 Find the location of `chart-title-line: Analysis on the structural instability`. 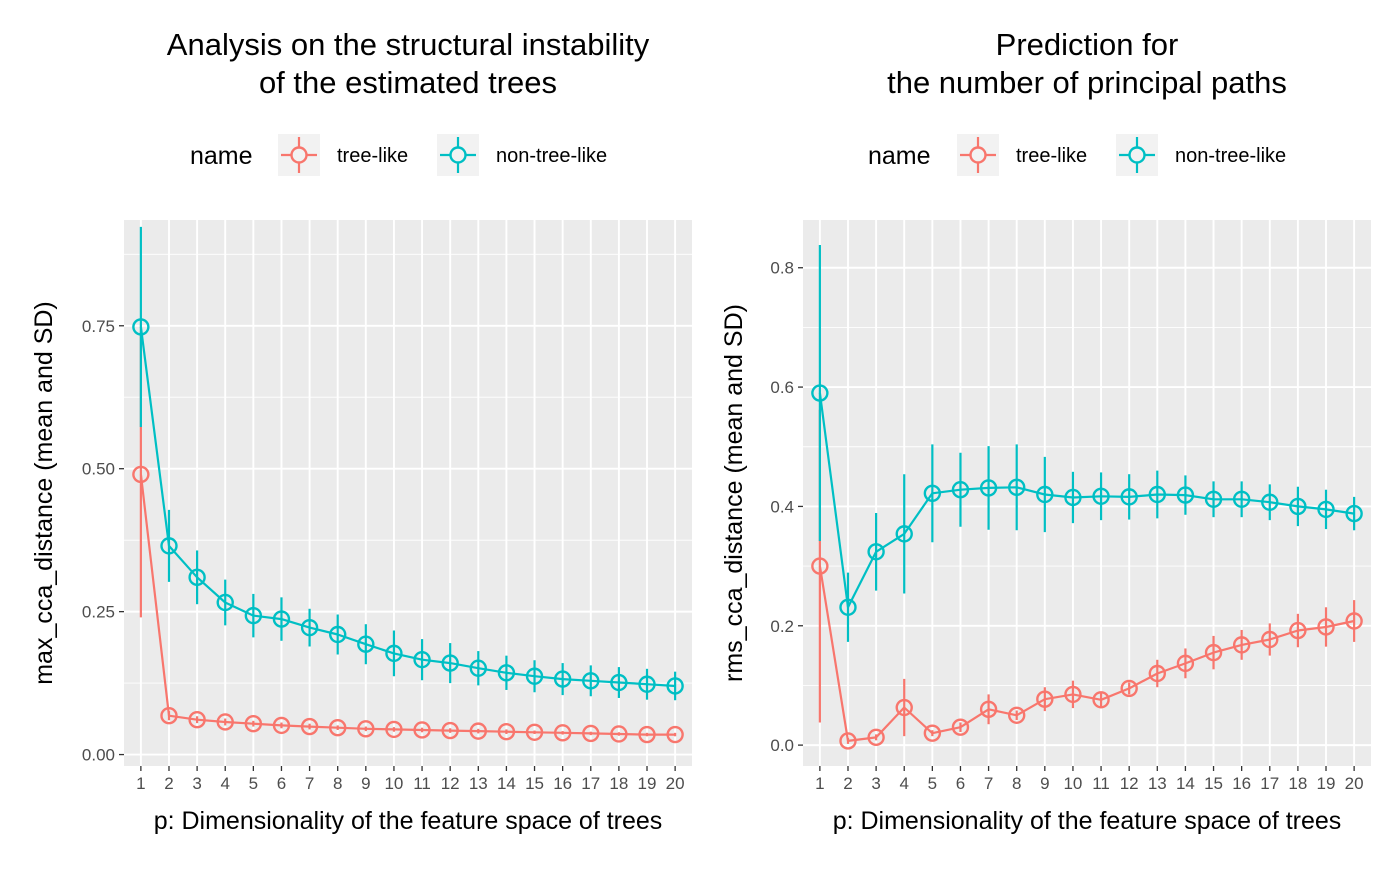

chart-title-line: Analysis on the structural instability is located at coordinates (408, 44).